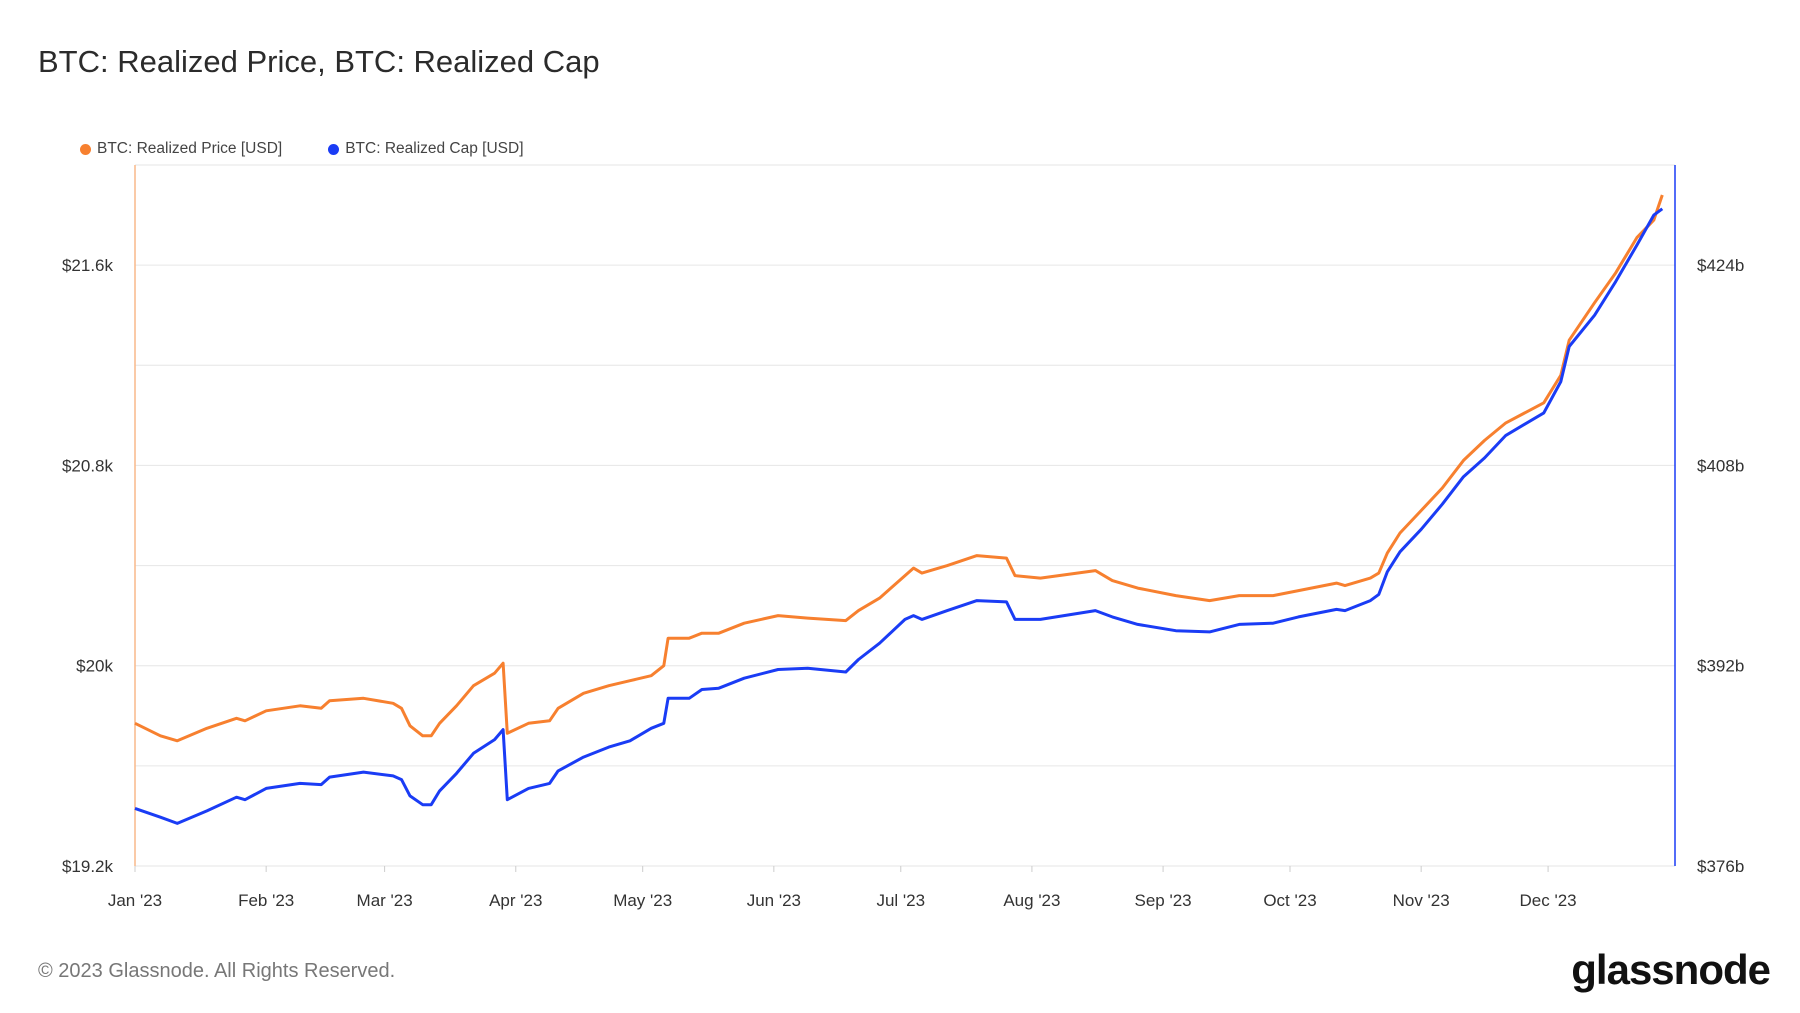 The width and height of the screenshot is (1800, 1013). Describe the element at coordinates (1720, 666) in the screenshot. I see `y-right-tick-label: $392b` at that location.